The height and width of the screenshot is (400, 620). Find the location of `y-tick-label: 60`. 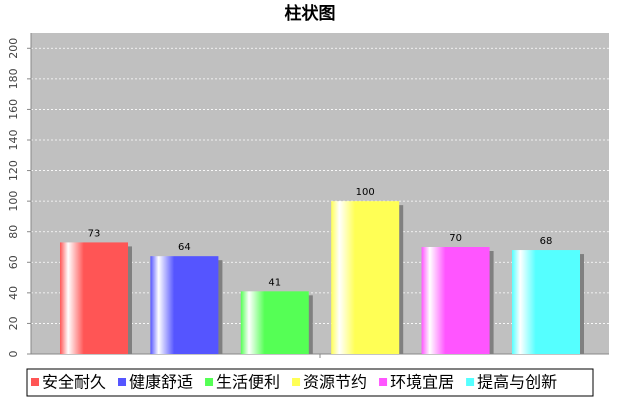

y-tick-label: 60 is located at coordinates (13, 262).